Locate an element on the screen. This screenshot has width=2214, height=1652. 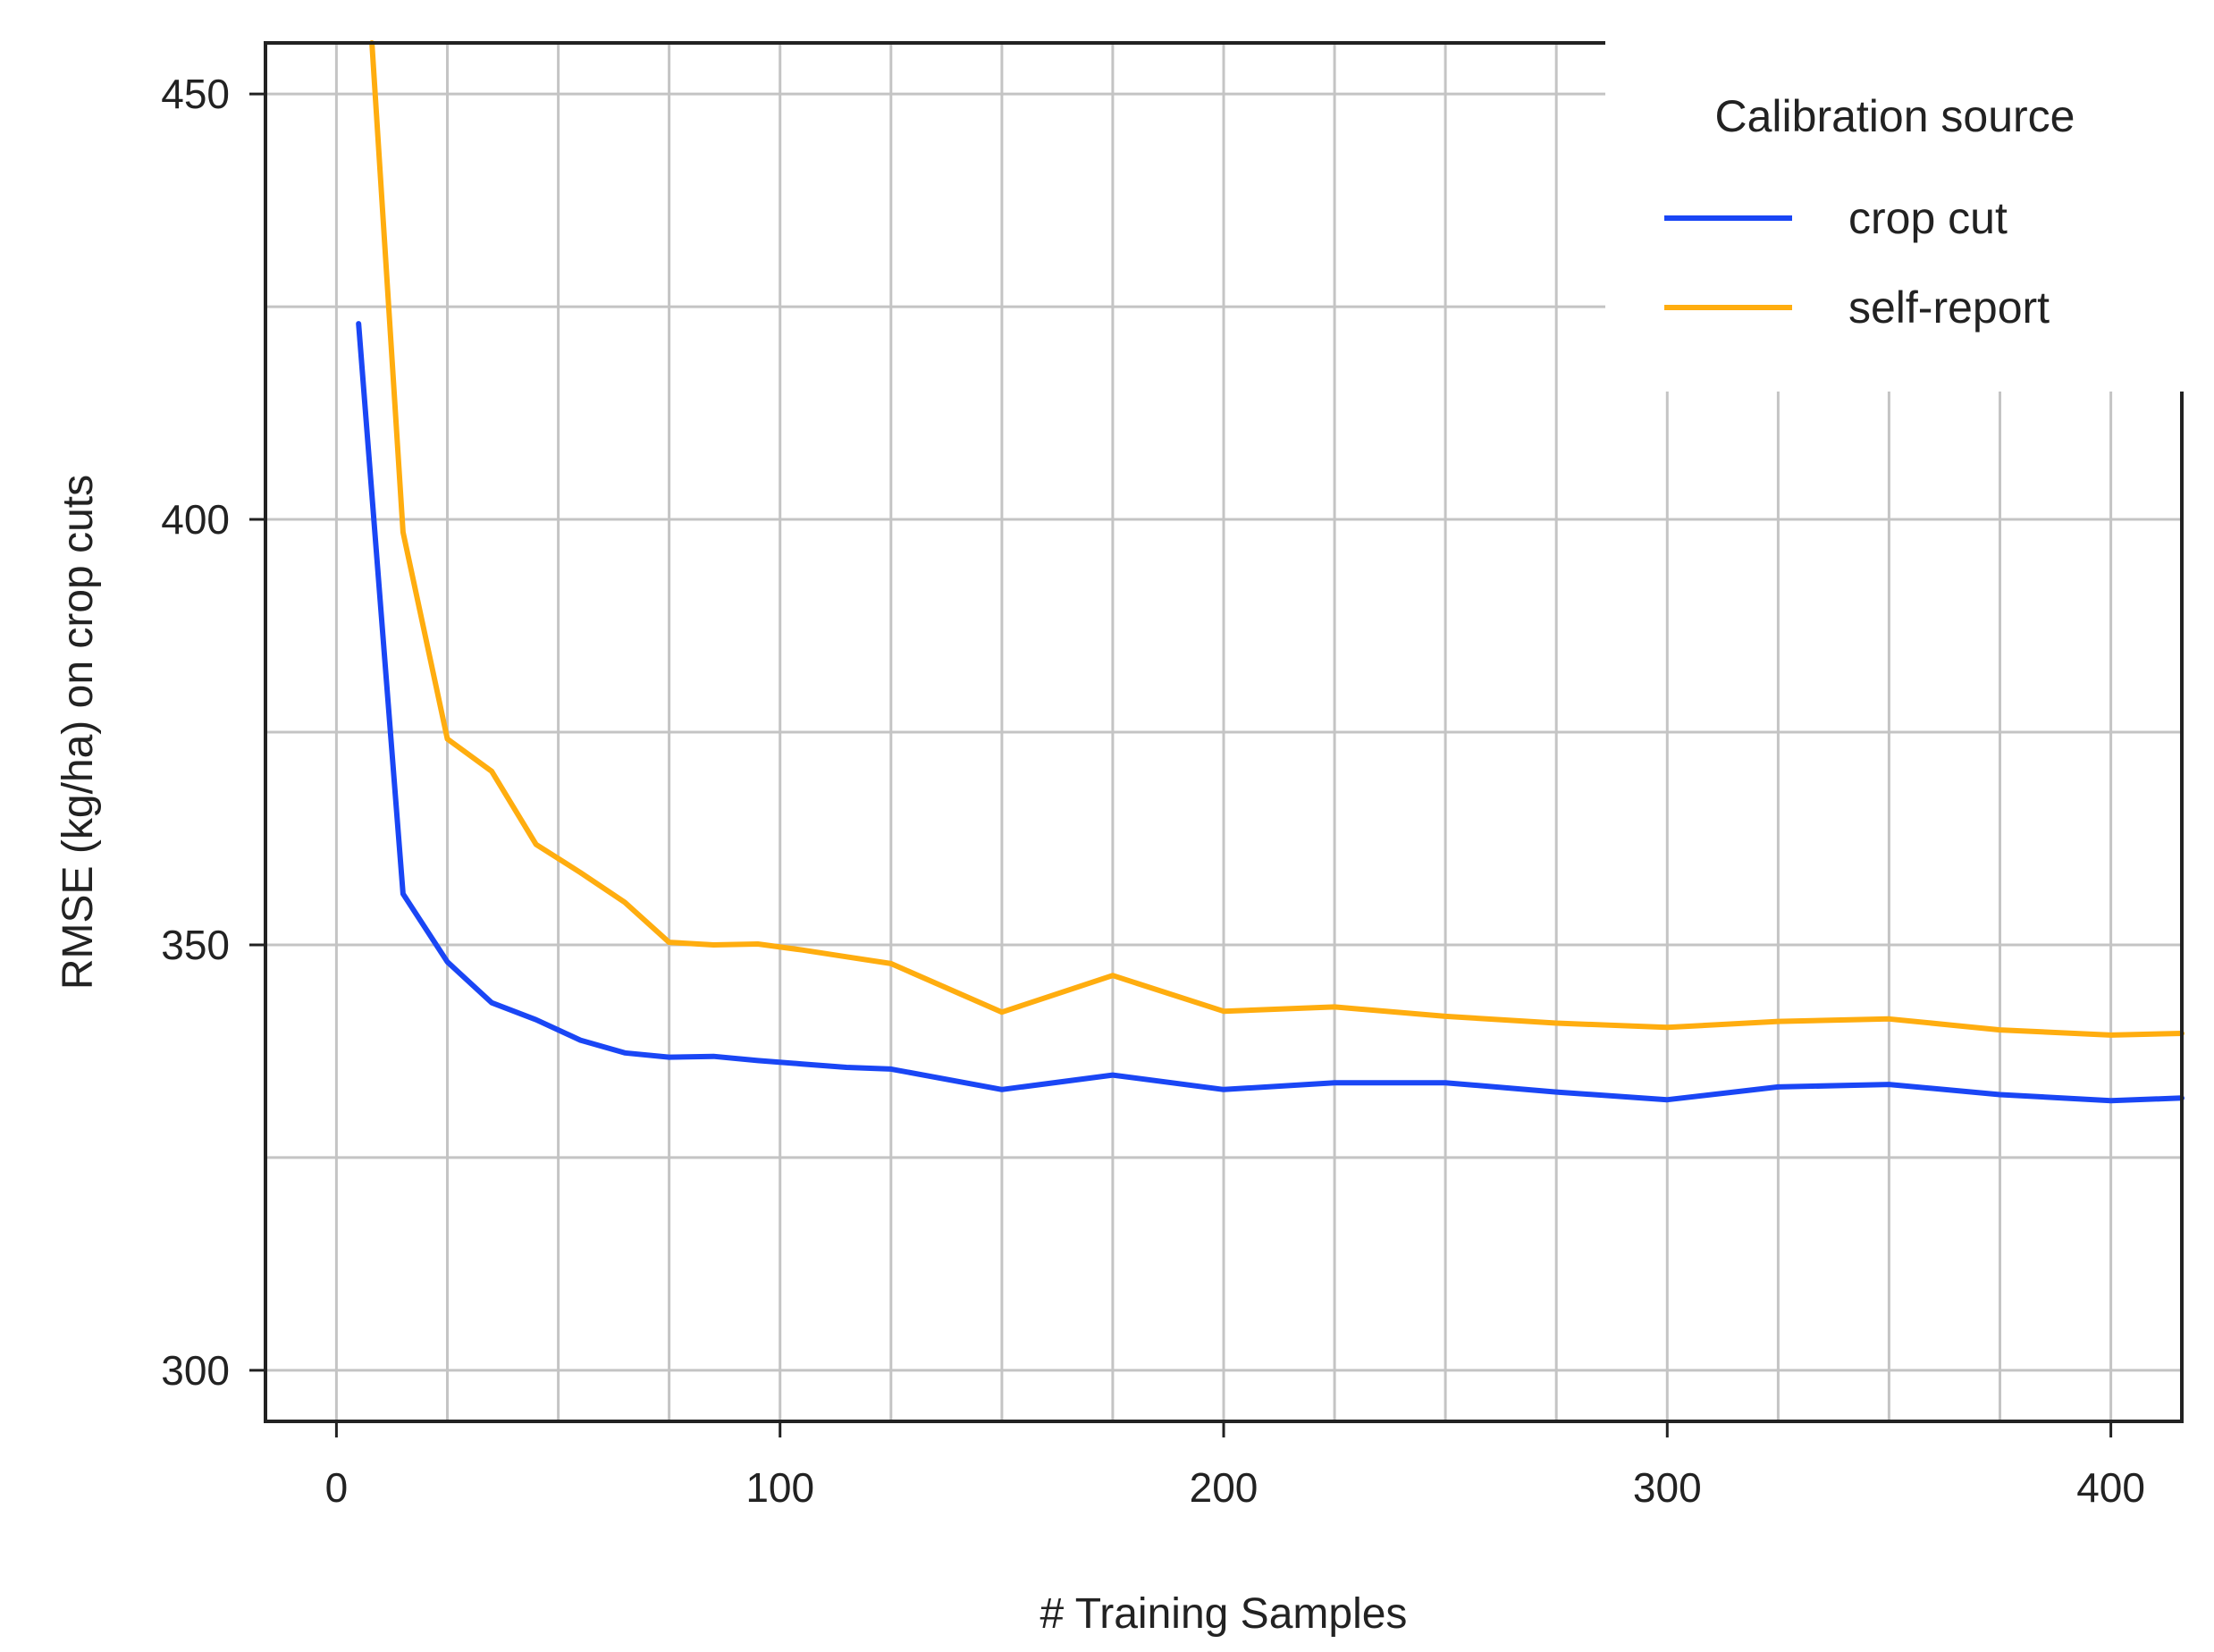
x-tick-label: 100 is located at coordinates (780, 1487).